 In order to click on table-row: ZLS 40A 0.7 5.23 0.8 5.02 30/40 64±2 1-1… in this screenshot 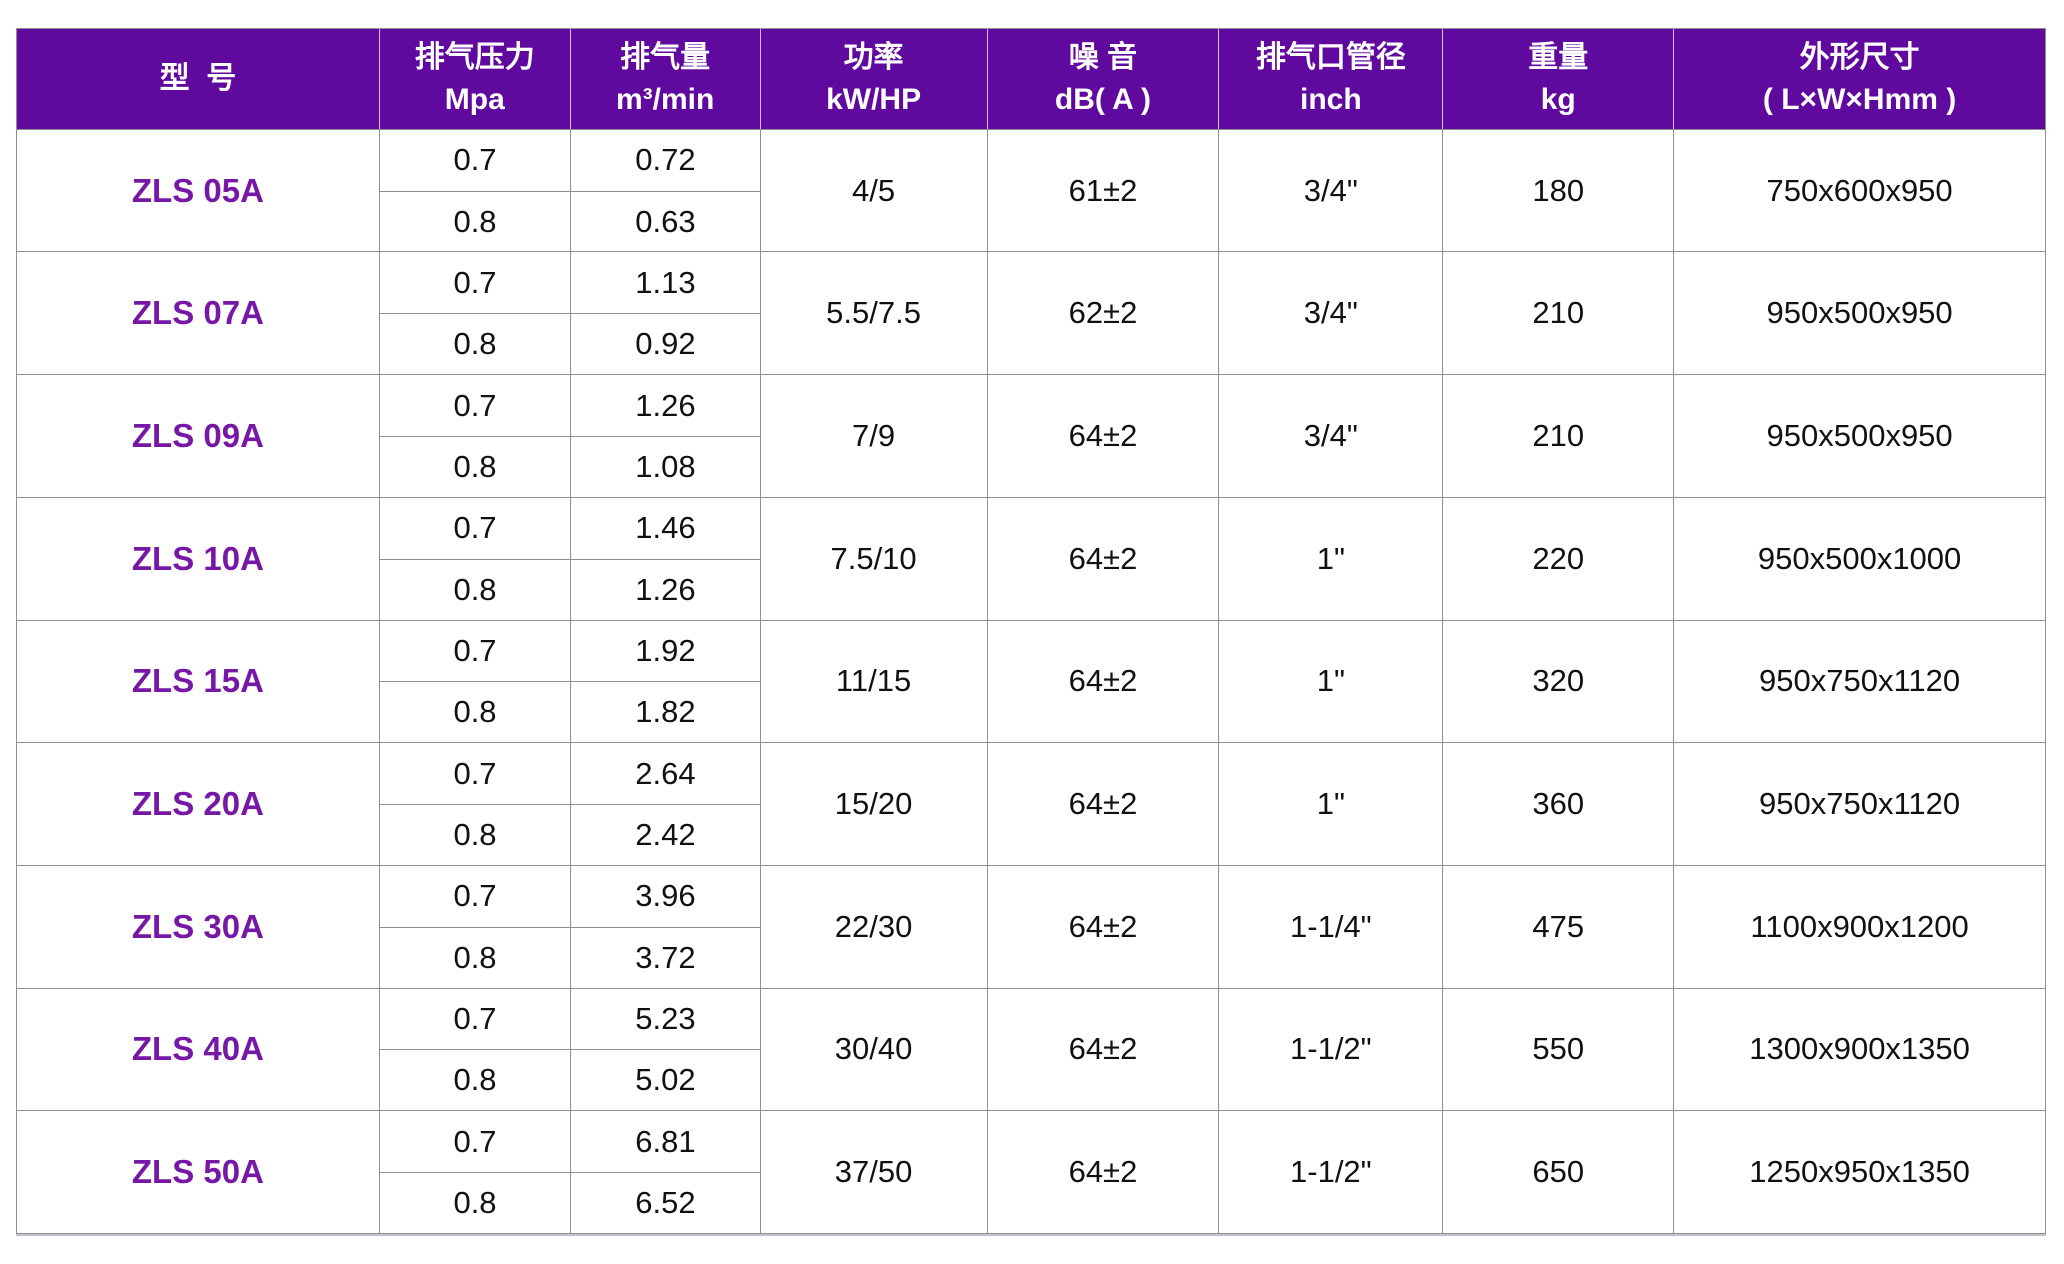, I will do `click(1031, 1049)`.